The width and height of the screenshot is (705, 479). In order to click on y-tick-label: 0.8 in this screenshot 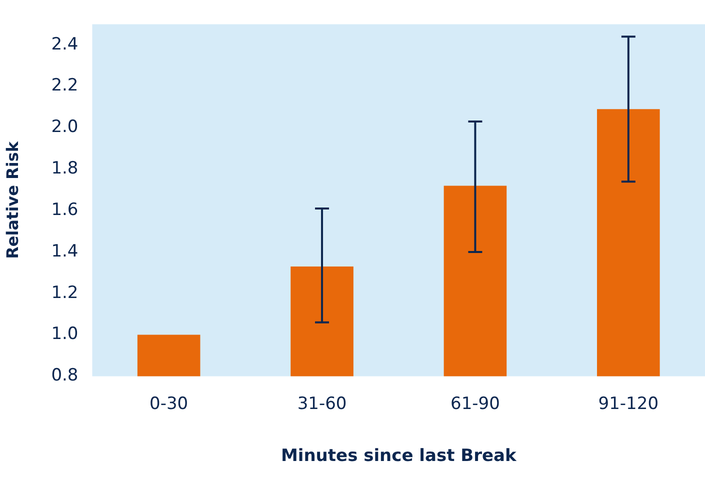, I will do `click(64, 376)`.